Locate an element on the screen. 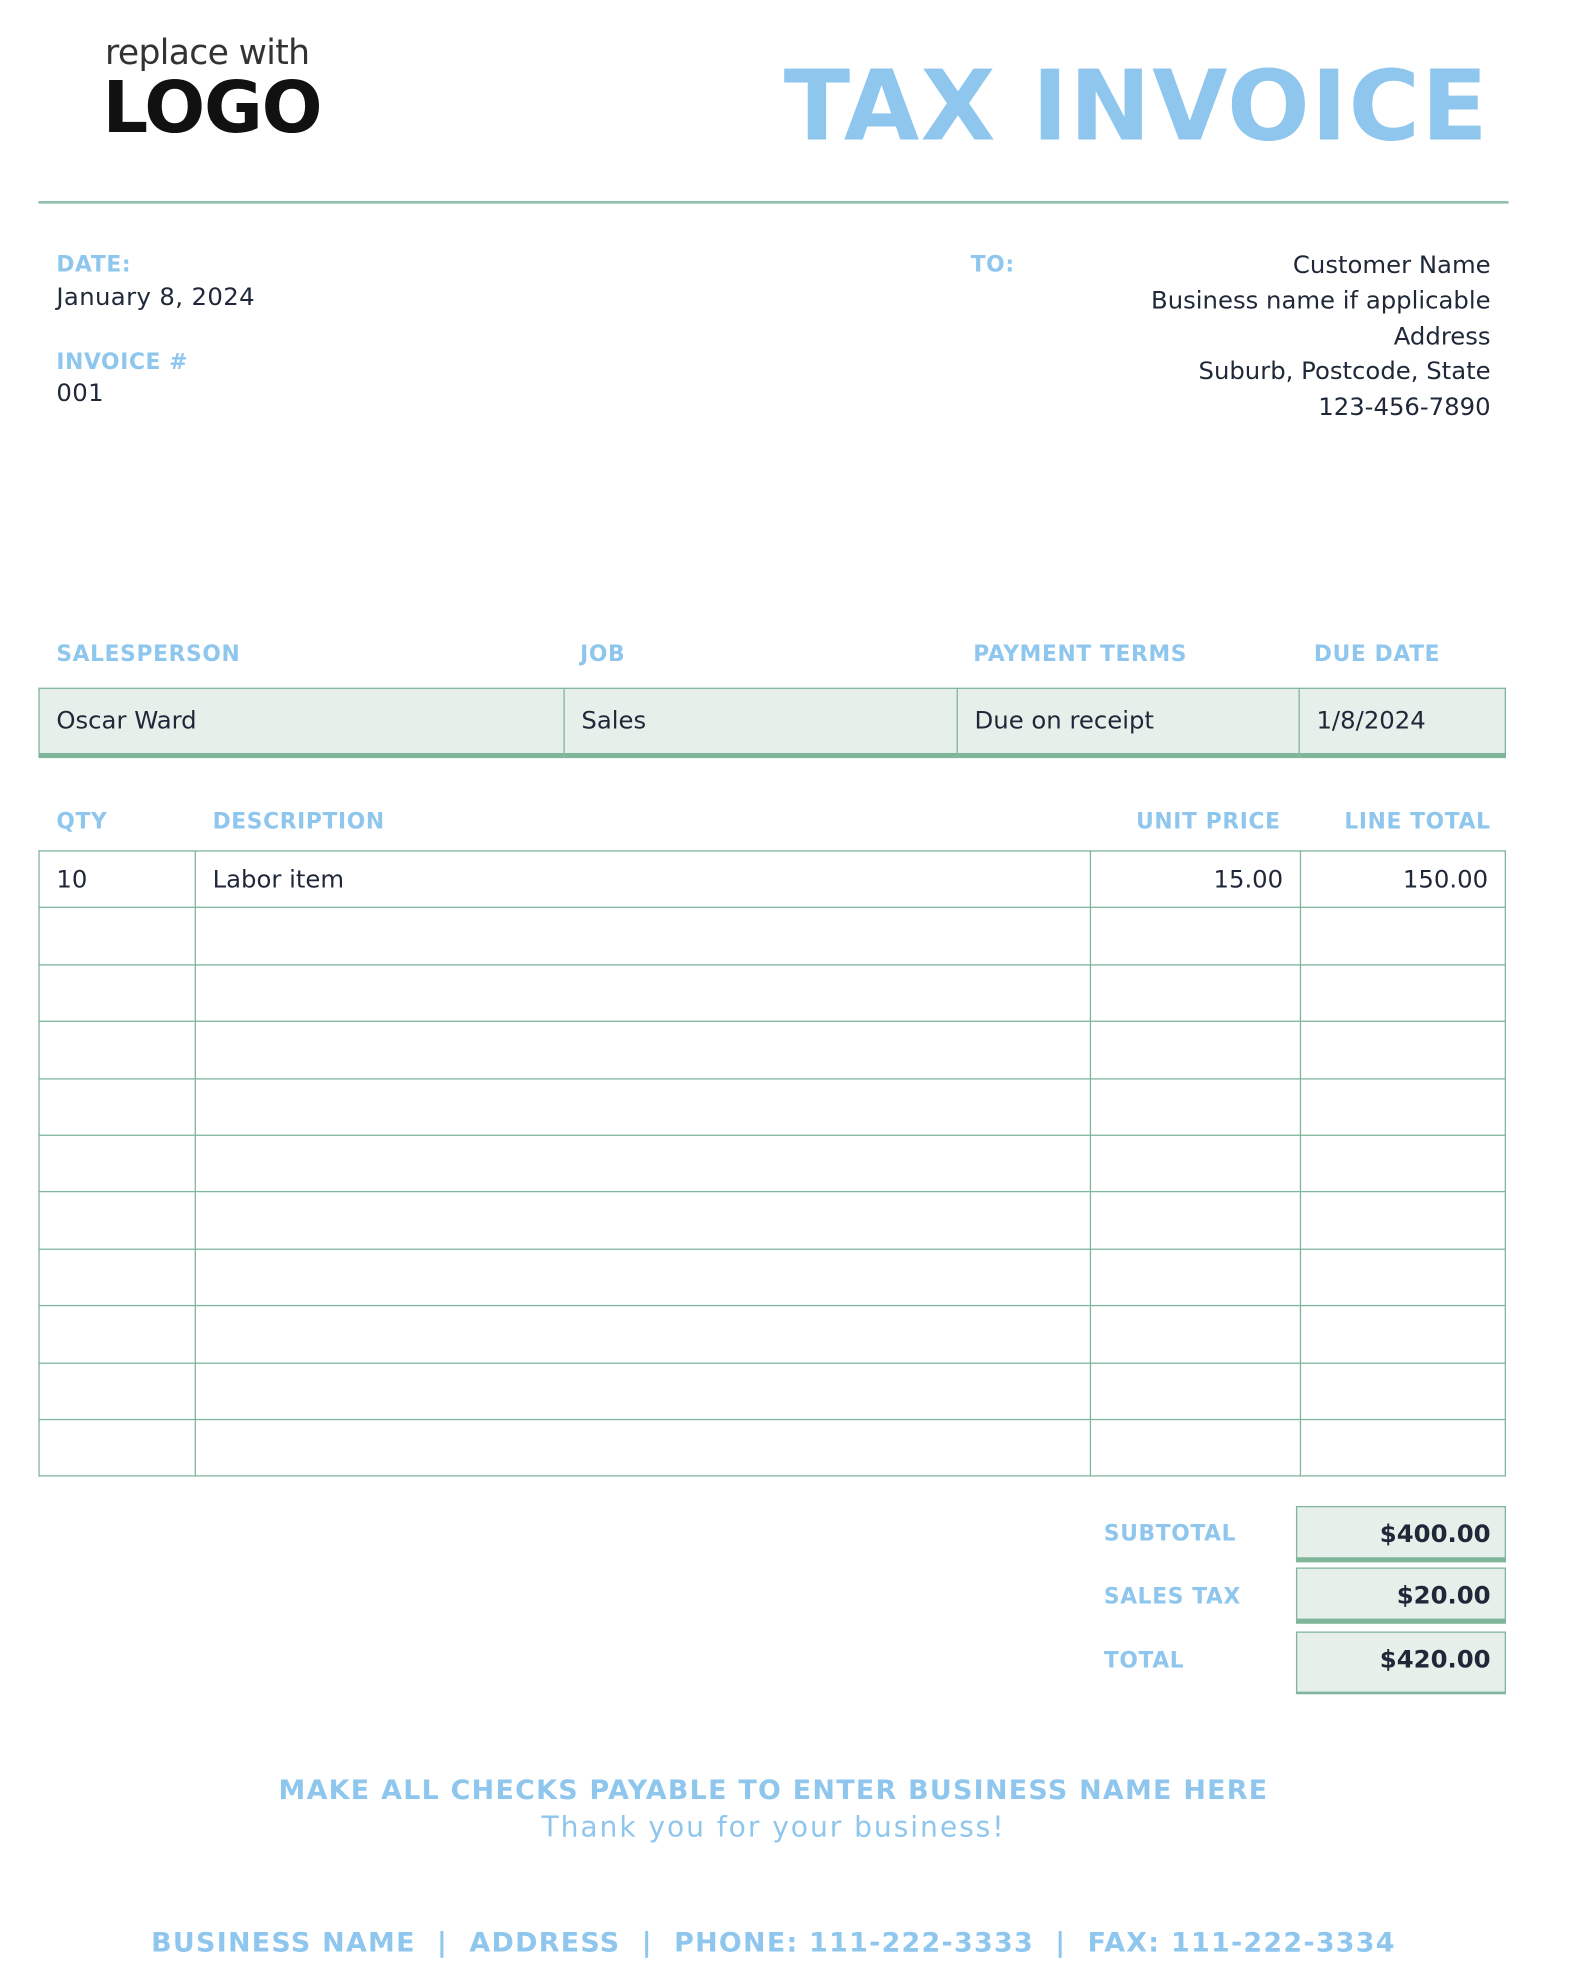  customer-name: Customer Name is located at coordinates (1391, 265).